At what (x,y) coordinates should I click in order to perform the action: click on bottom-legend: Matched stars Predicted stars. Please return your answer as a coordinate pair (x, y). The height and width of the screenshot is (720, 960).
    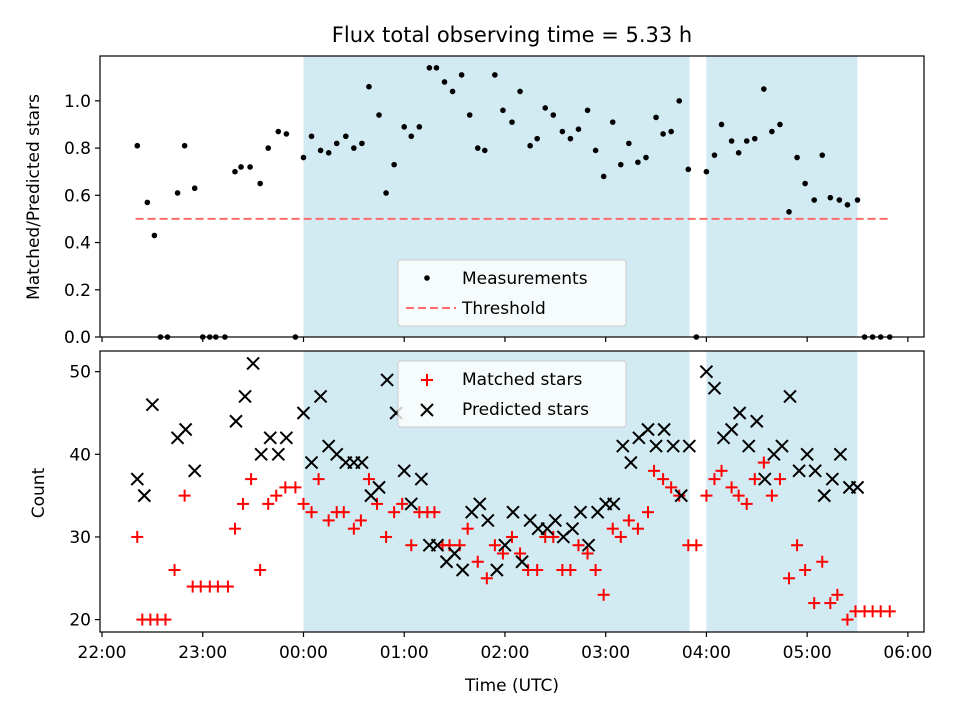
    Looking at the image, I should click on (512, 394).